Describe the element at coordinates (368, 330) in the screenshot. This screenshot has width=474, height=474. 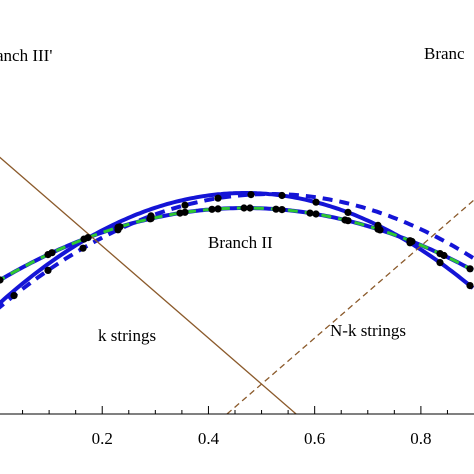
I see `label-nk-strings: N-k strings` at that location.